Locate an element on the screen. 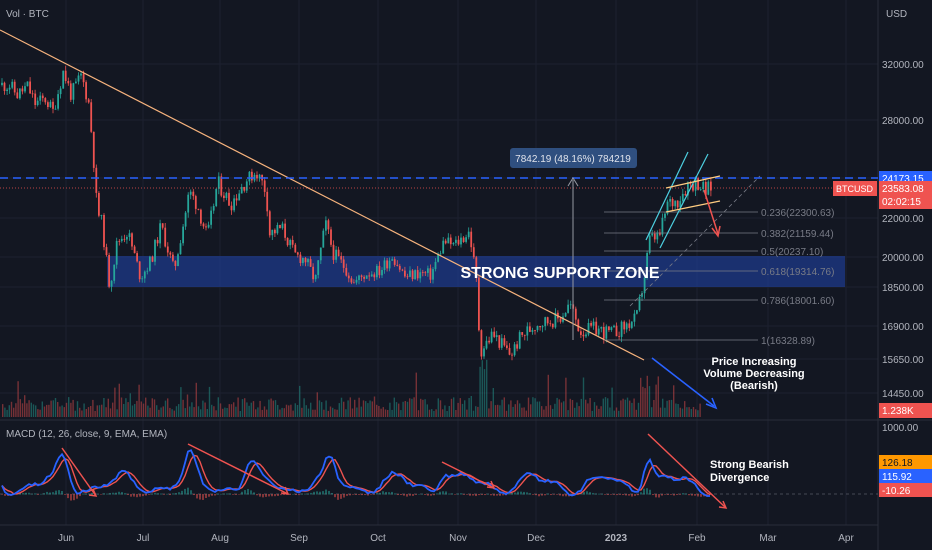 The image size is (932, 550). y-tick-5: 18500.00 is located at coordinates (903, 288).